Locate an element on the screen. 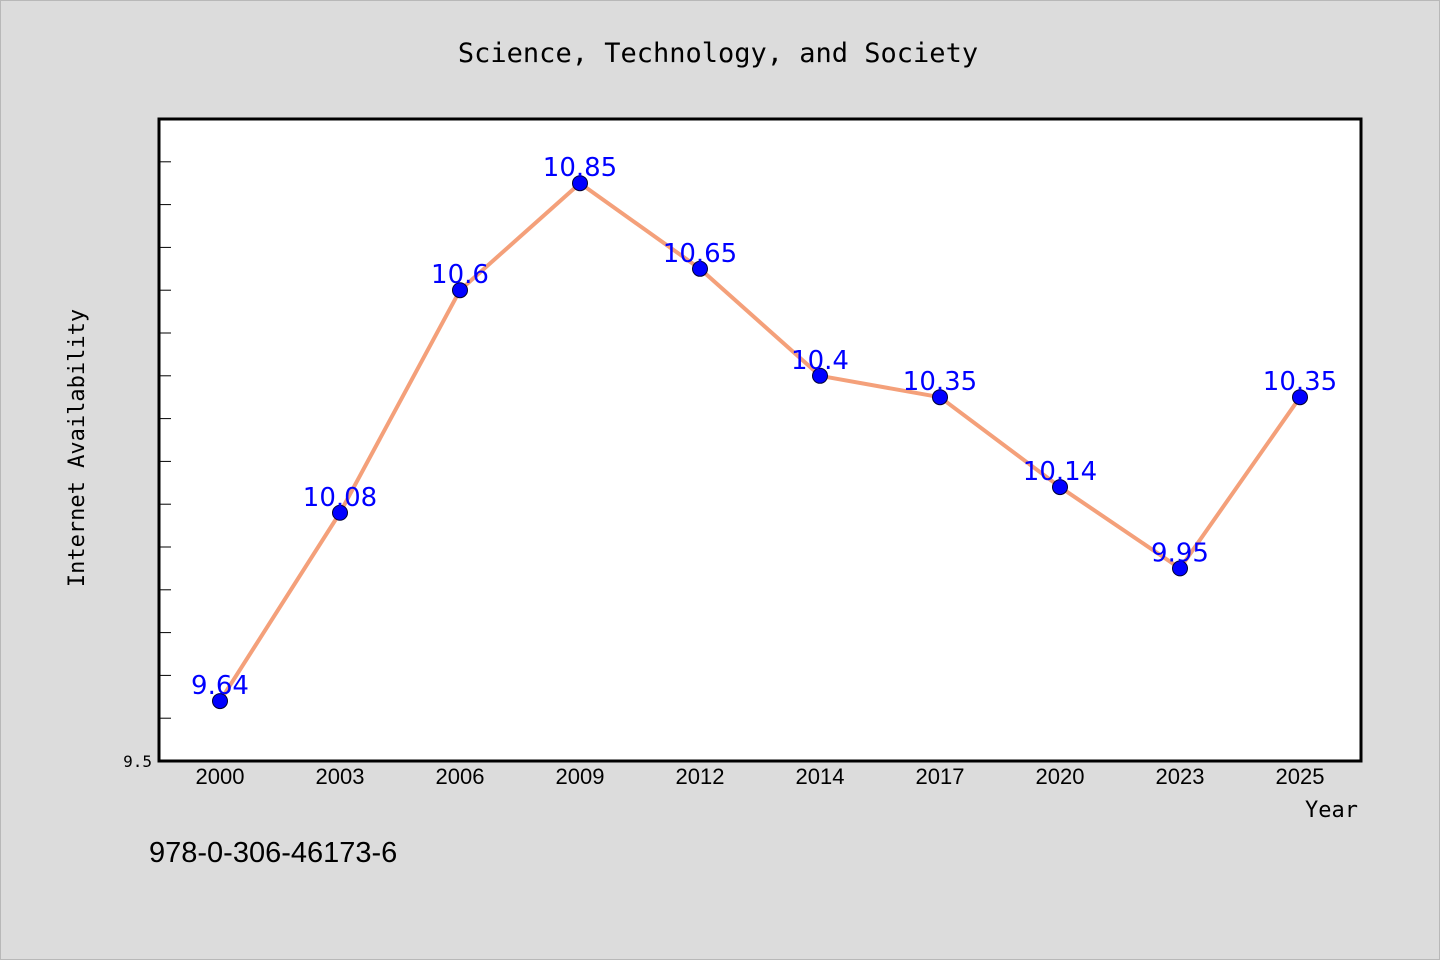  x-tick-label: 2025 is located at coordinates (1300, 776).